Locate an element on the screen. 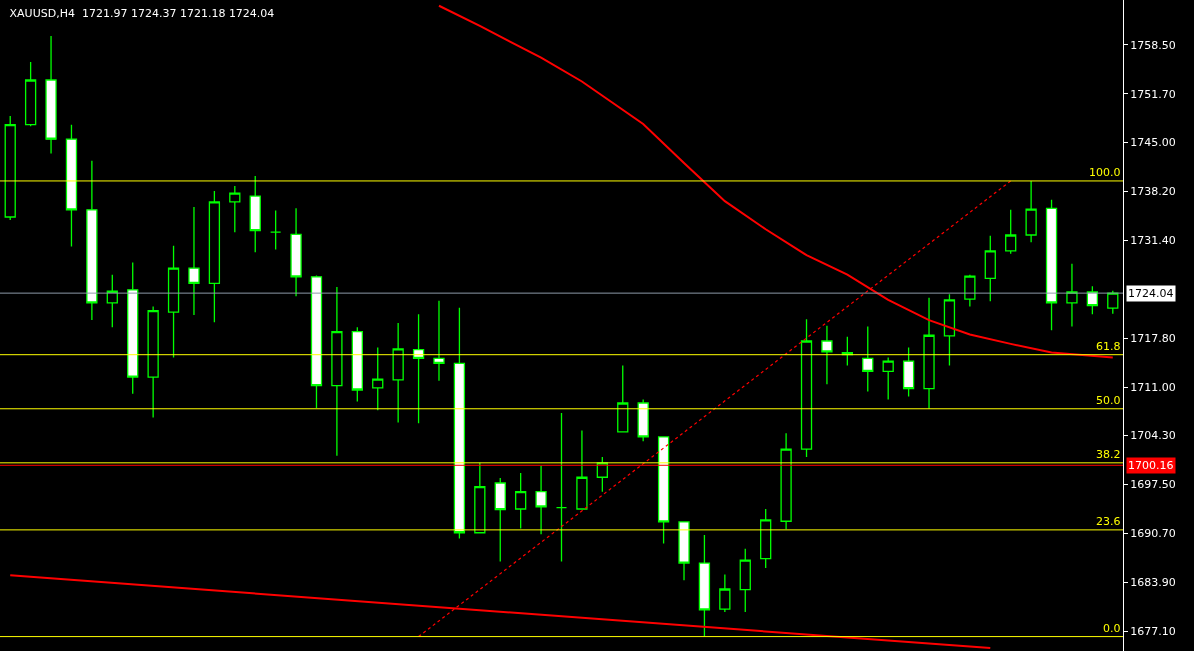 This screenshot has width=1194, height=651. annotation: 38.2 is located at coordinates (1108, 454).